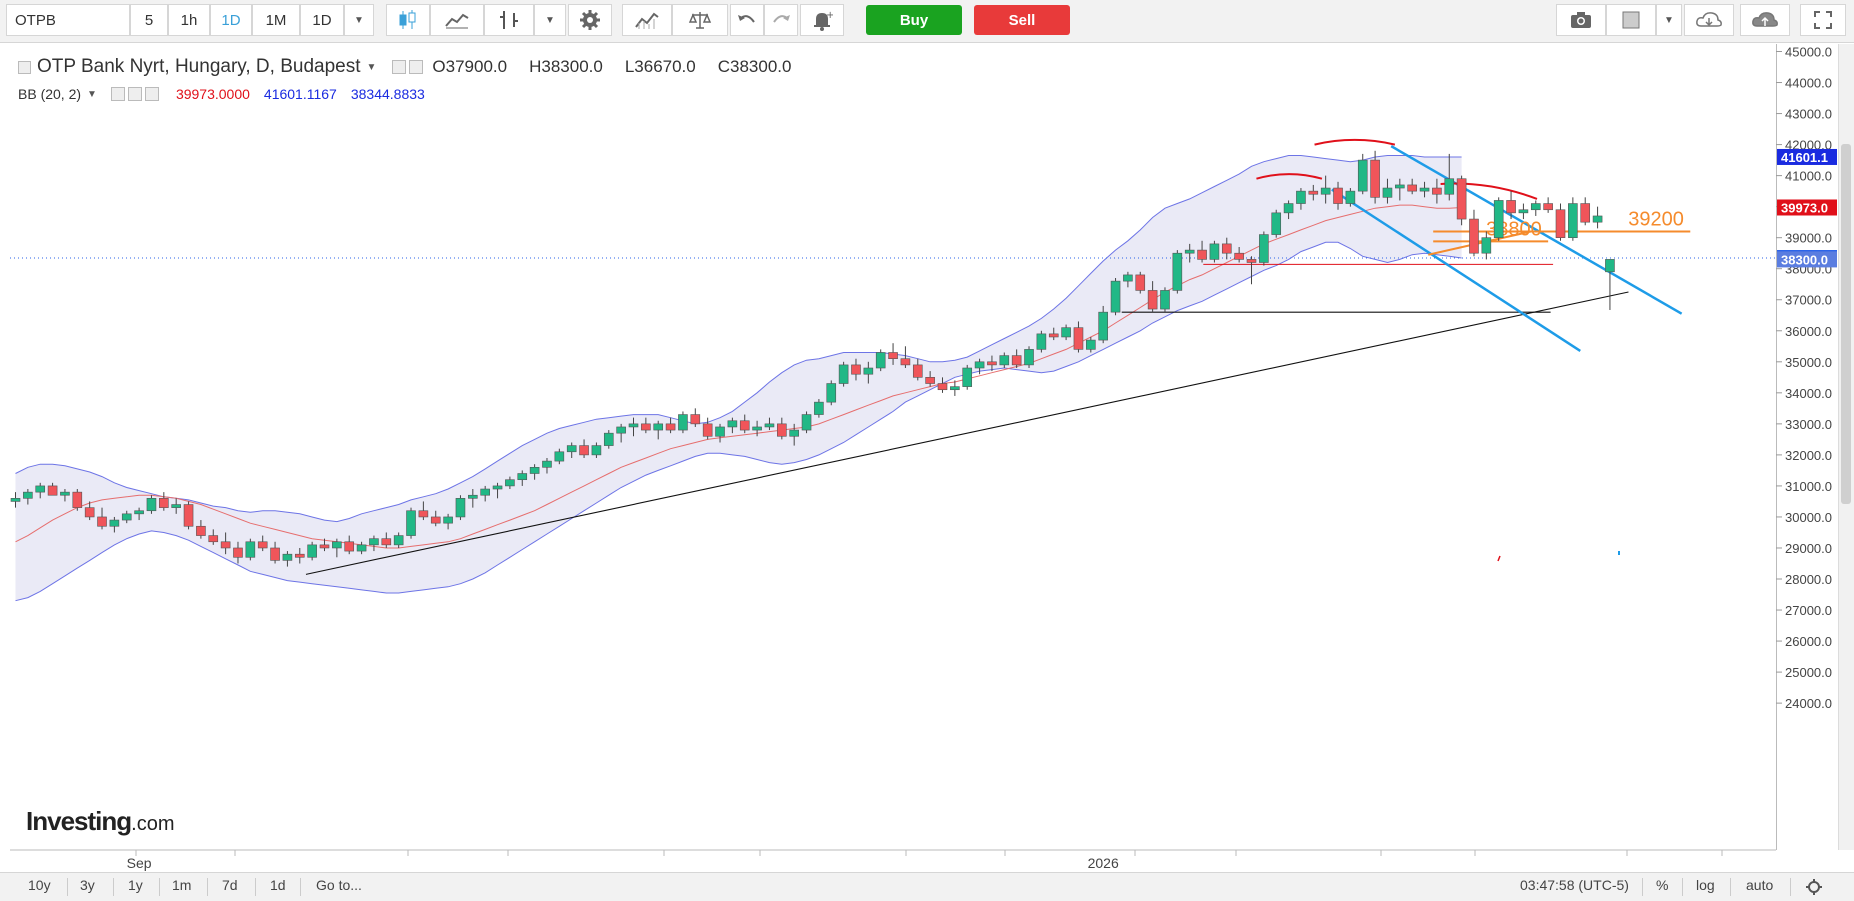  What do you see at coordinates (1760, 885) in the screenshot?
I see `auto-scale-toggle: auto` at bounding box center [1760, 885].